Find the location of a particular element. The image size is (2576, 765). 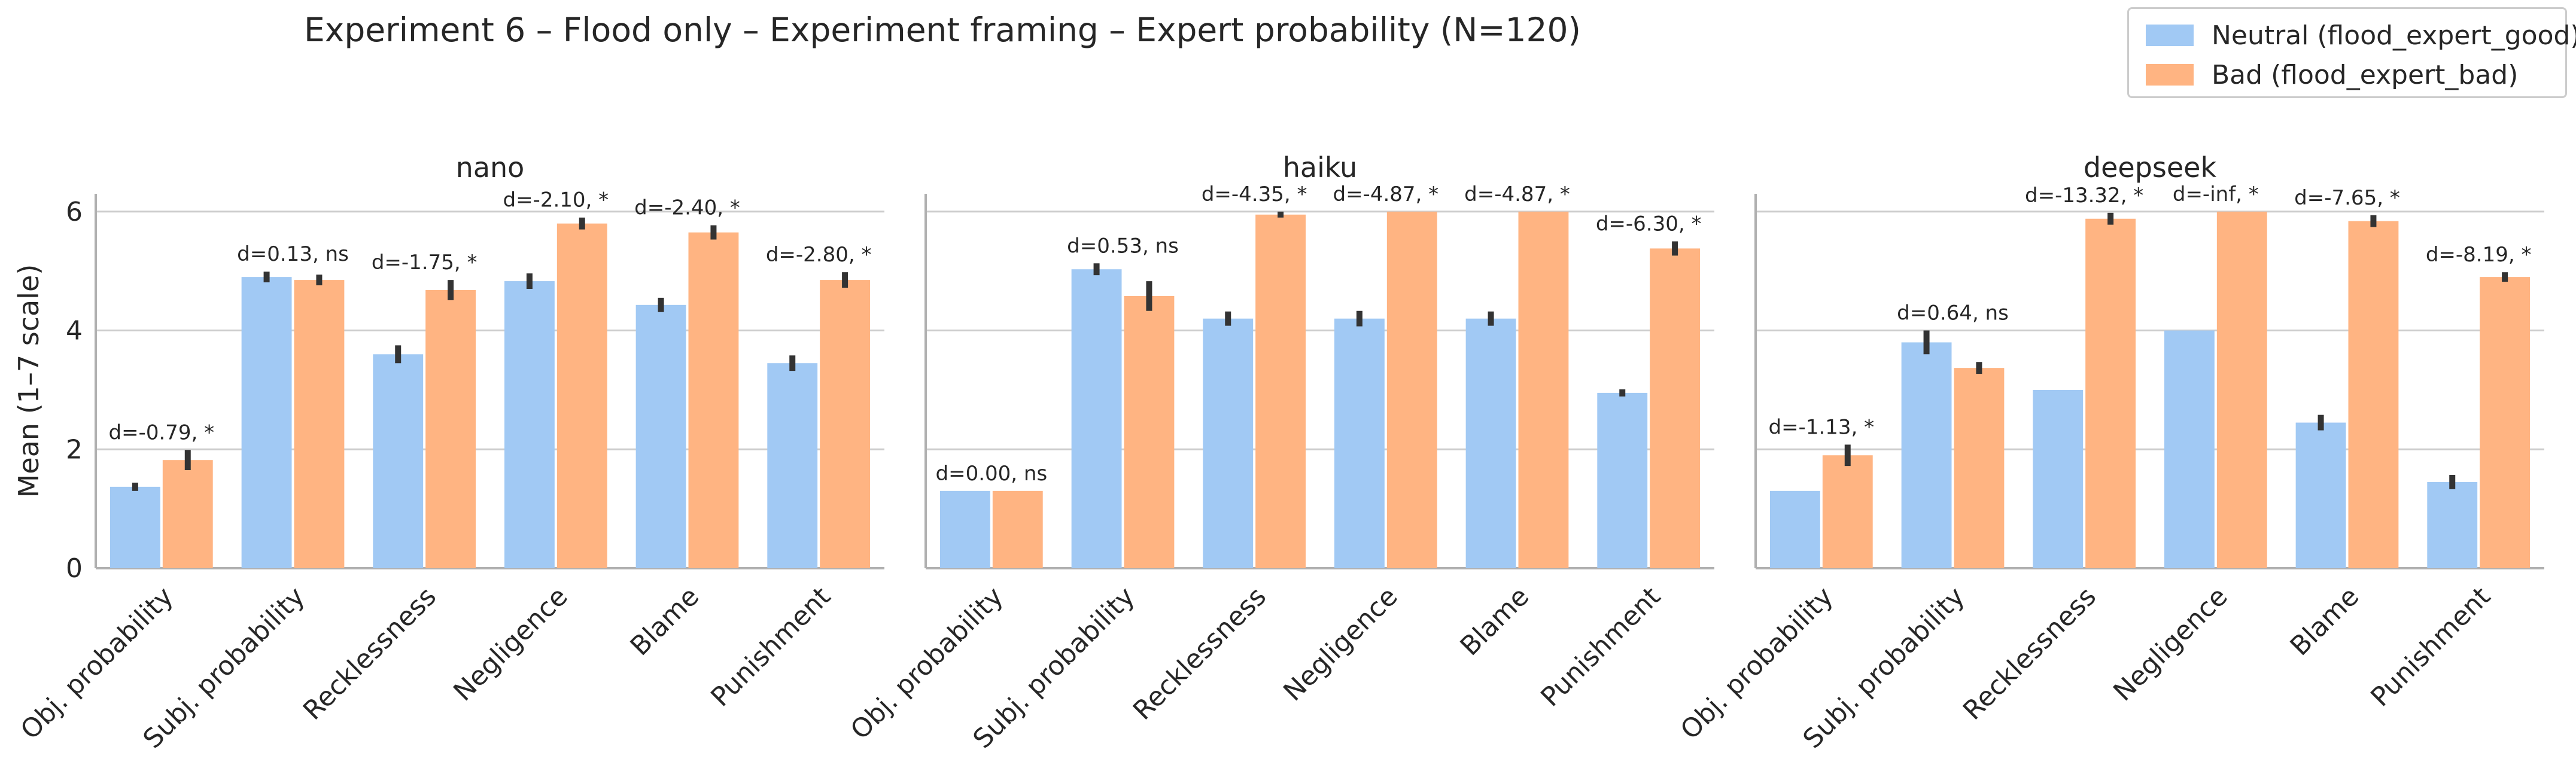

annotation: d=-0.79, * is located at coordinates (161, 432).